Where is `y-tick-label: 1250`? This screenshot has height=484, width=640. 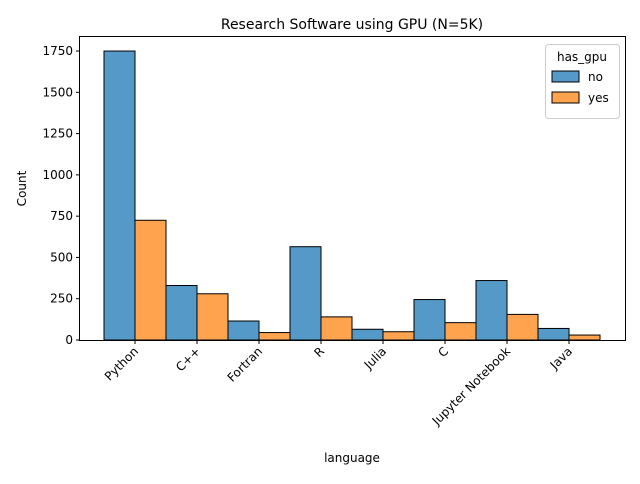
y-tick-label: 1250 is located at coordinates (57, 134).